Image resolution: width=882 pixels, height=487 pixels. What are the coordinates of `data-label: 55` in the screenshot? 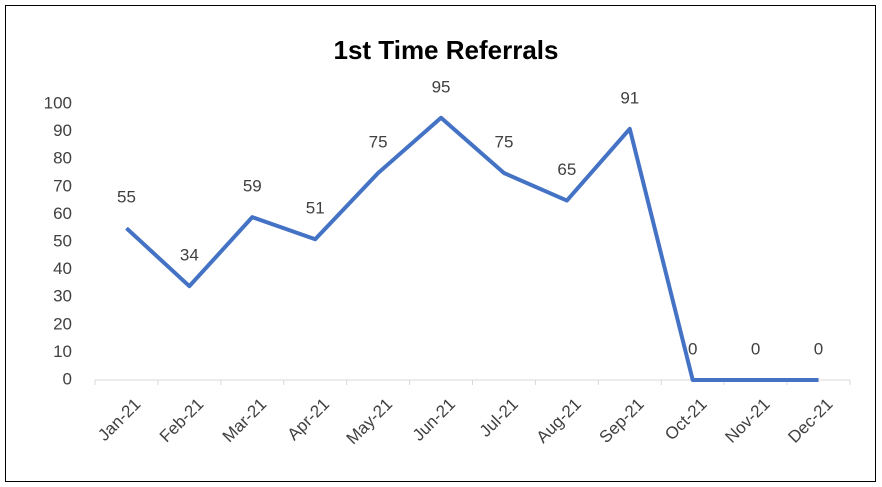 It's located at (126, 197).